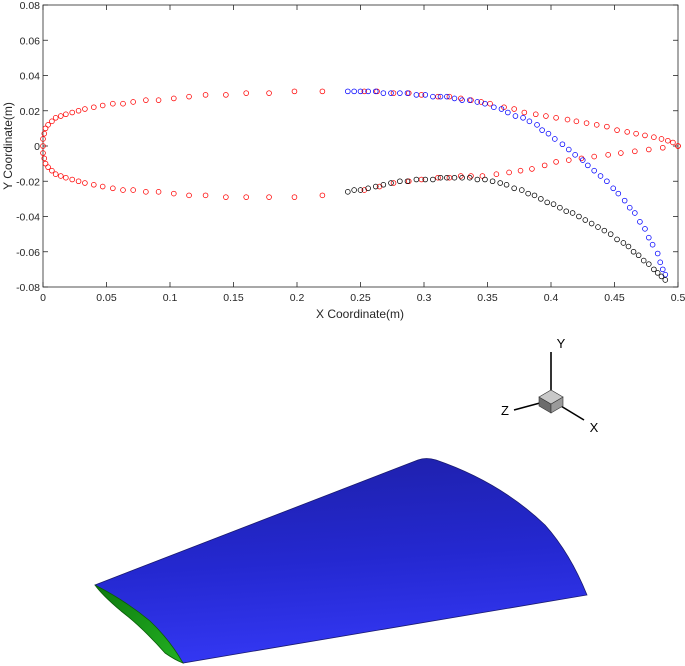 Image resolution: width=685 pixels, height=666 pixels. What do you see at coordinates (28, 182) in the screenshot?
I see `y-tick-label: -0.02` at bounding box center [28, 182].